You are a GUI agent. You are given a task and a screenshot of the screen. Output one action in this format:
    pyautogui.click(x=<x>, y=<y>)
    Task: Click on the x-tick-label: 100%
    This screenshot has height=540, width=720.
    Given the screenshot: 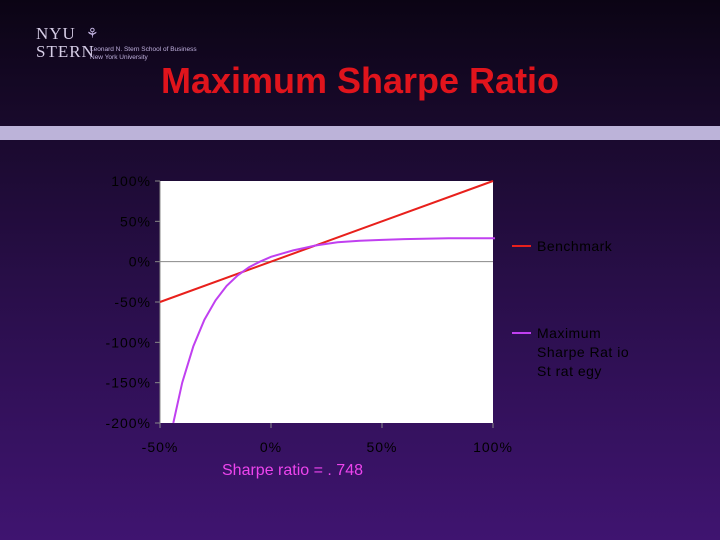 What is the action you would take?
    pyautogui.click(x=493, y=447)
    